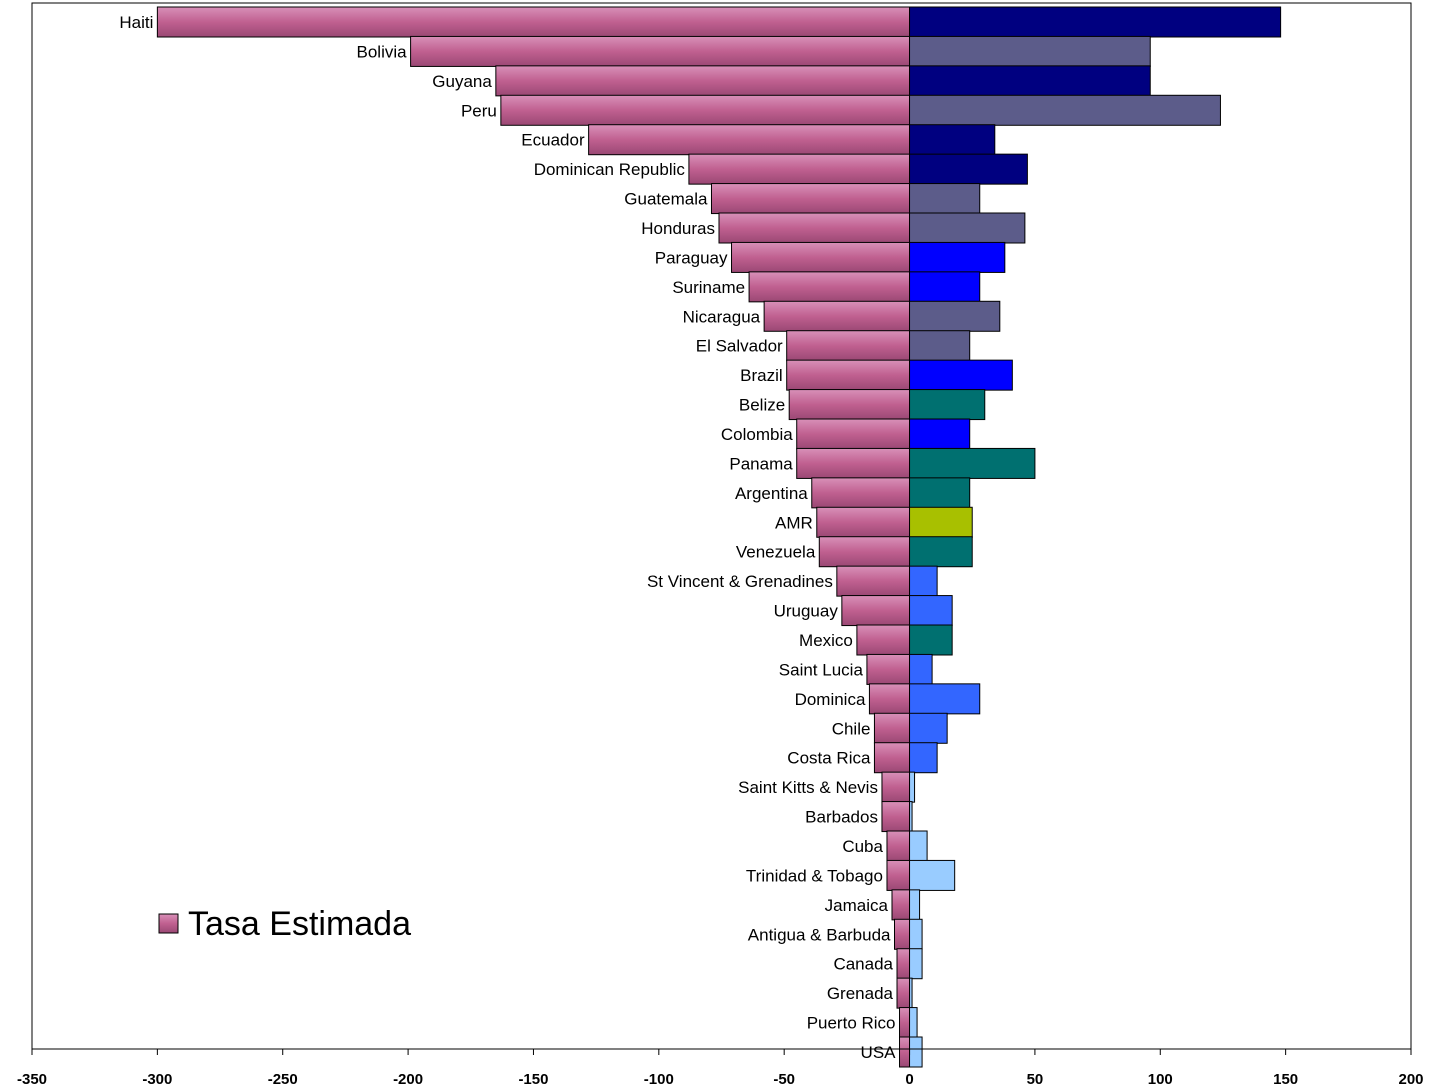 This screenshot has width=1431, height=1089. What do you see at coordinates (860, 993) in the screenshot?
I see `category-label: Grenada` at bounding box center [860, 993].